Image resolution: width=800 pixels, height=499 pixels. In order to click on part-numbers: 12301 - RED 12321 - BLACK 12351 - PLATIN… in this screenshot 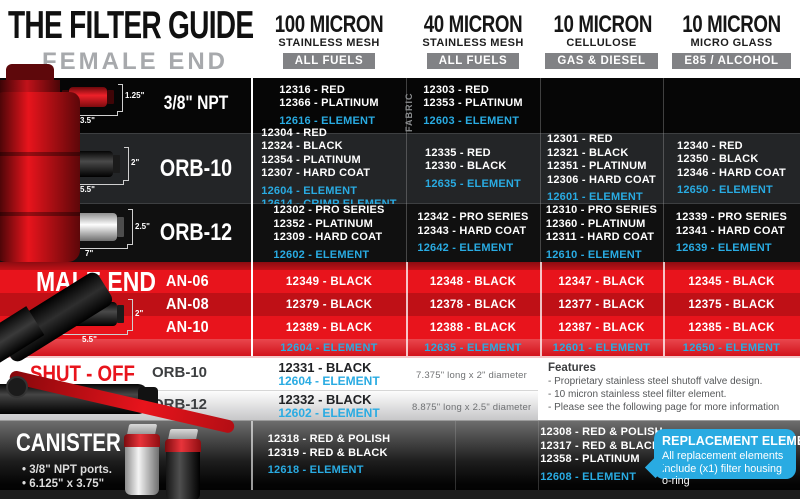, I will do `click(601, 159)`.